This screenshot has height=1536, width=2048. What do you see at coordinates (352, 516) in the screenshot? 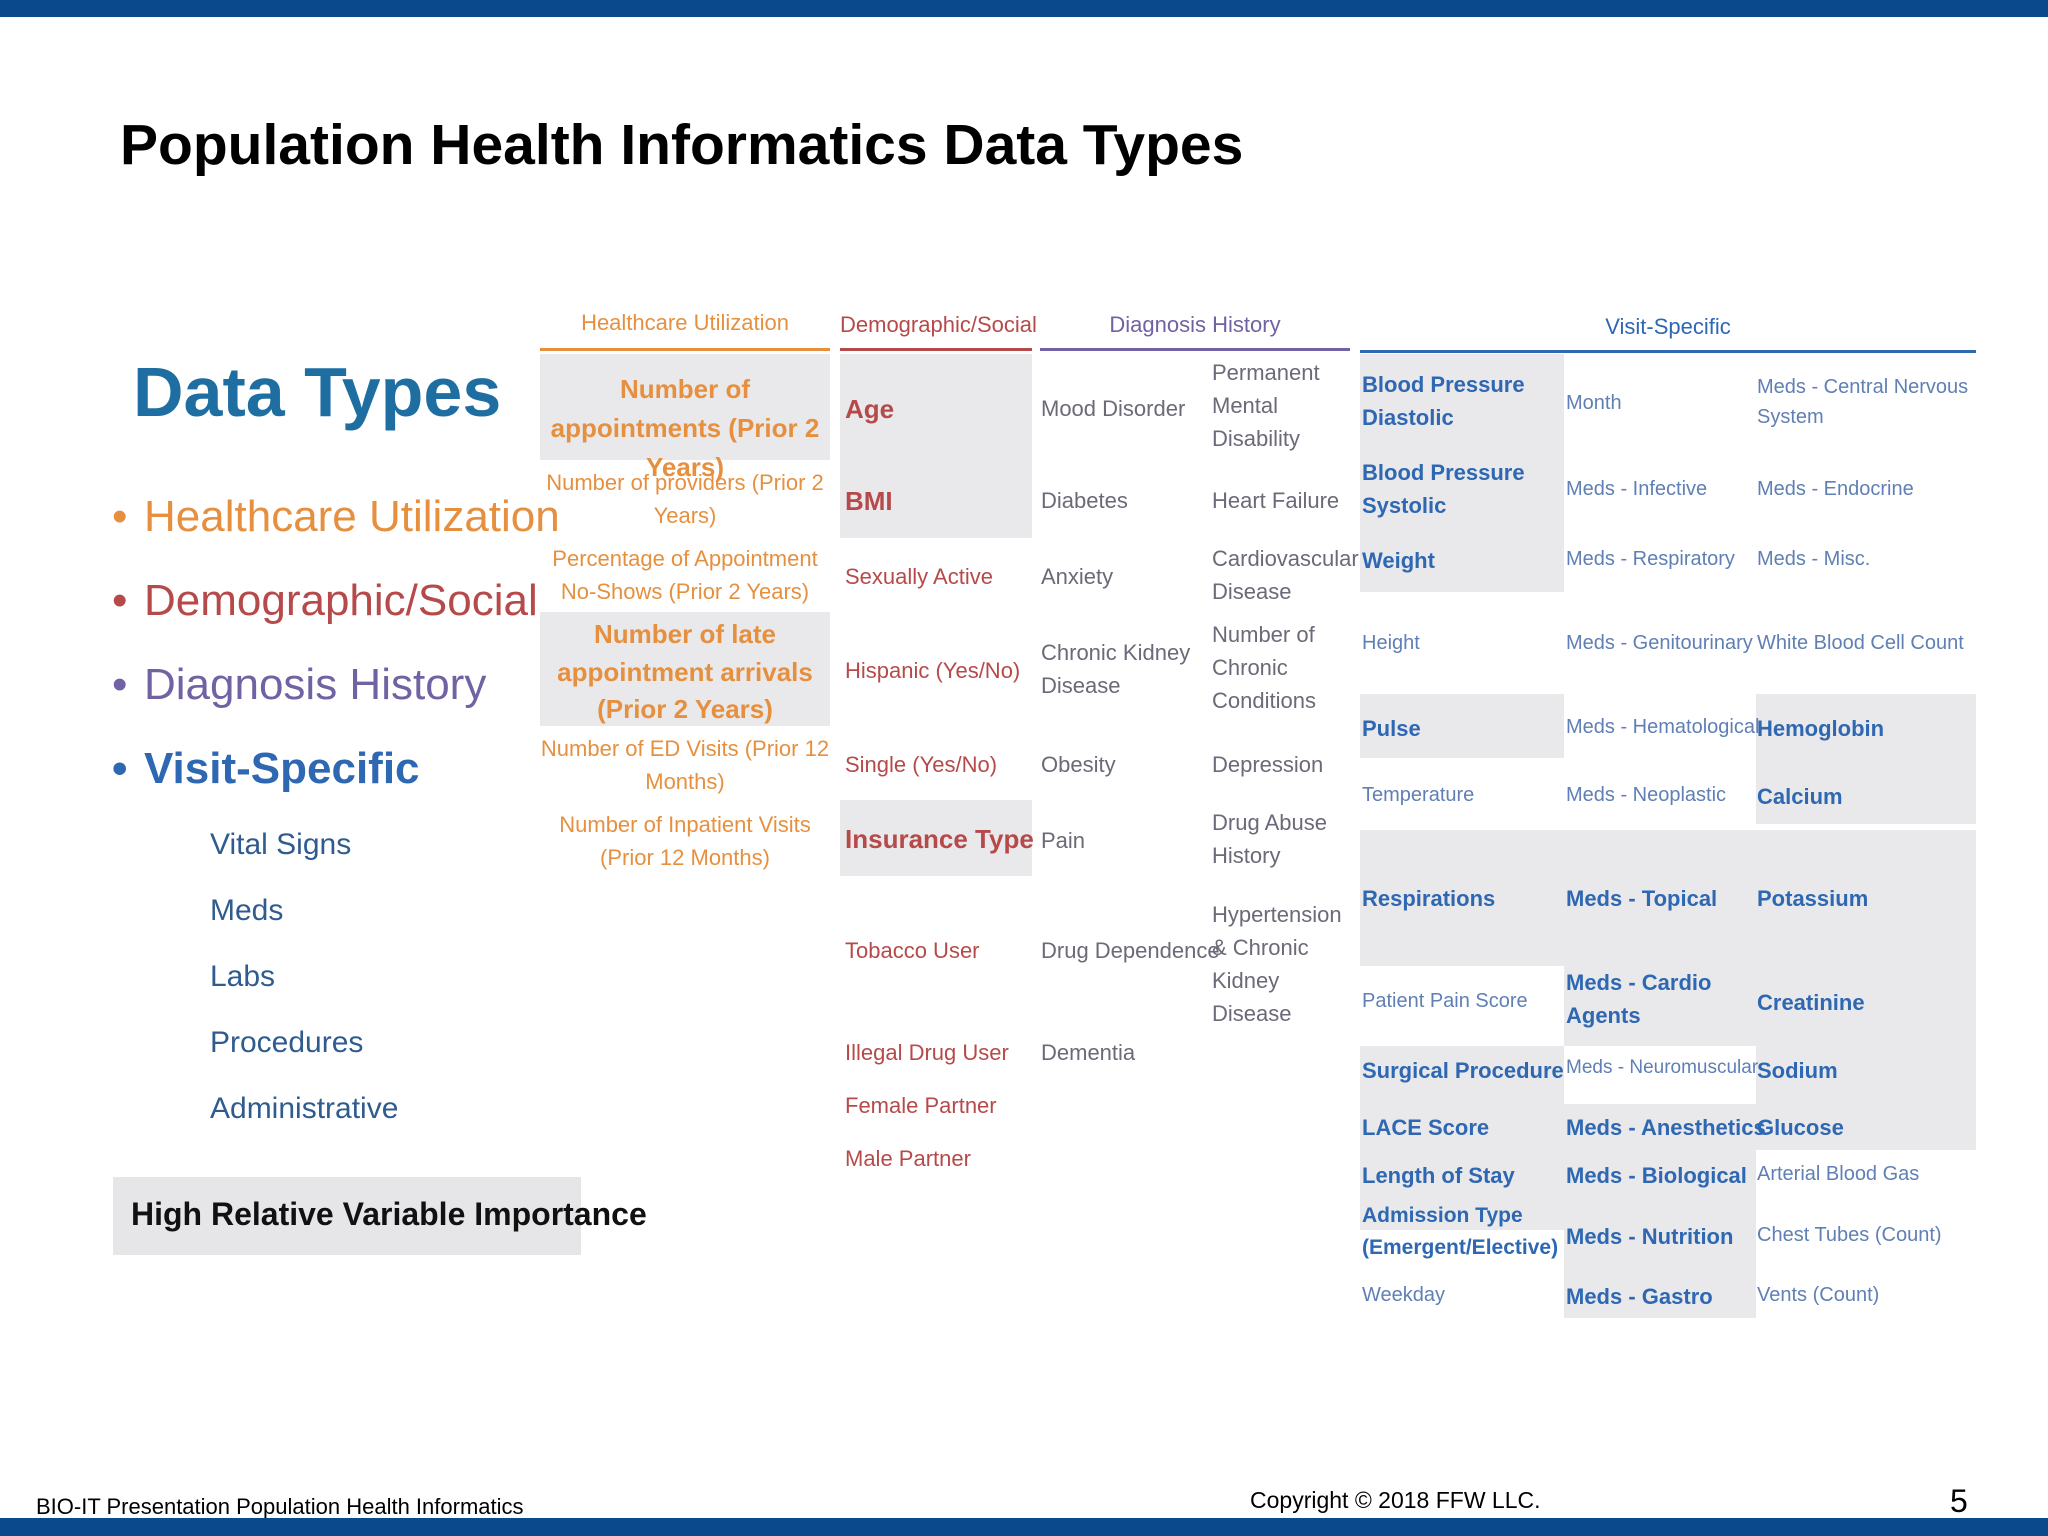
I see `legend-label: Healthcare Utilization` at bounding box center [352, 516].